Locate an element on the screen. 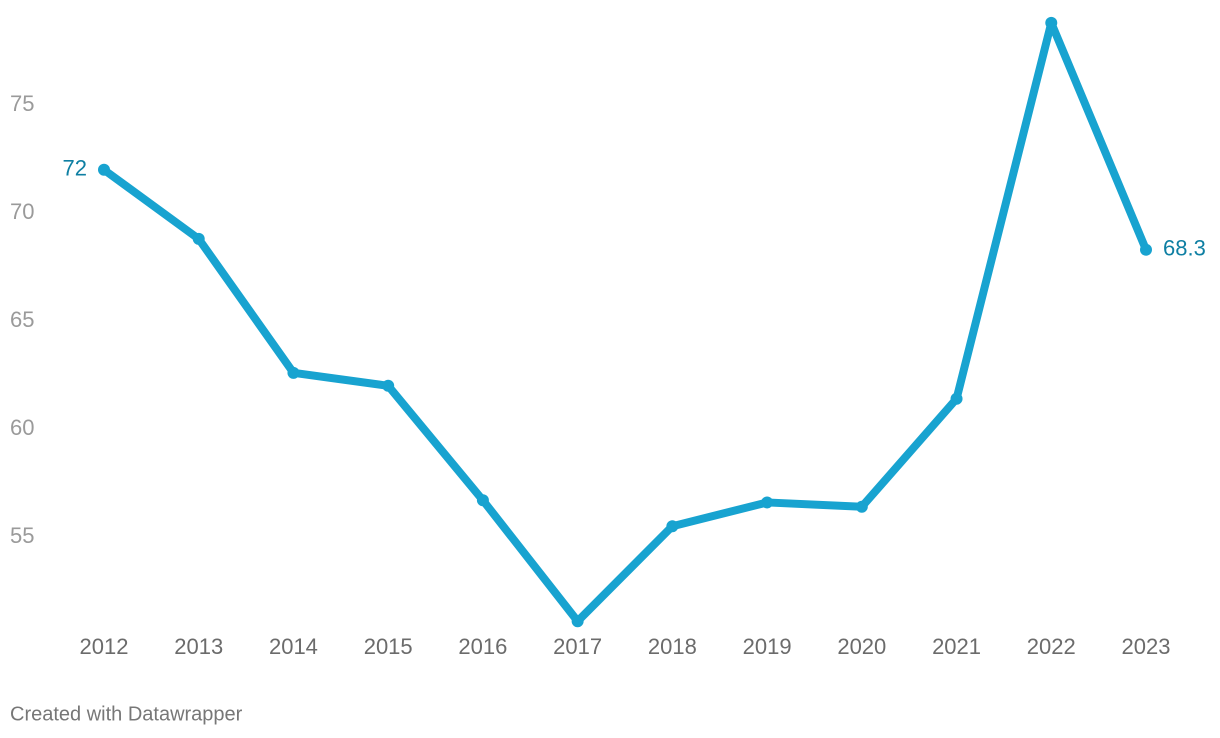 The image size is (1220, 738). x-tick-label: 2015 is located at coordinates (388, 646).